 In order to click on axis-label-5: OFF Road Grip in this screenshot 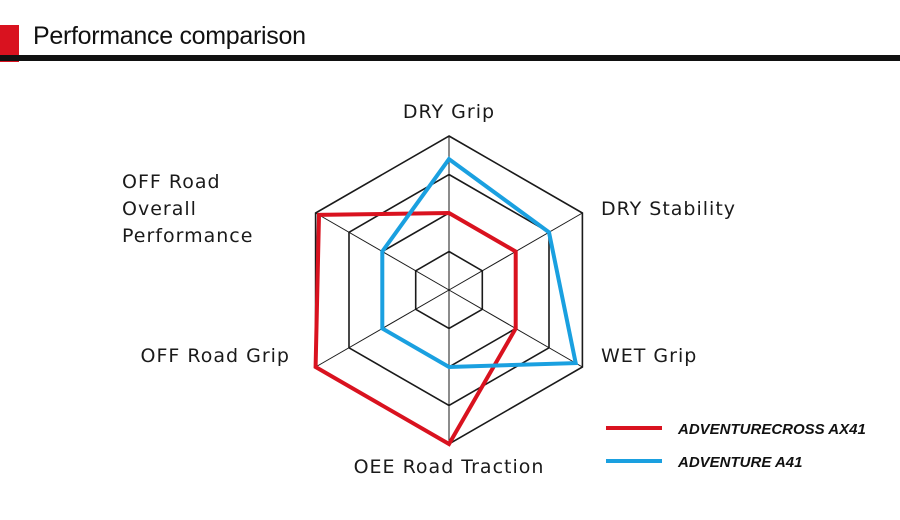, I will do `click(215, 356)`.